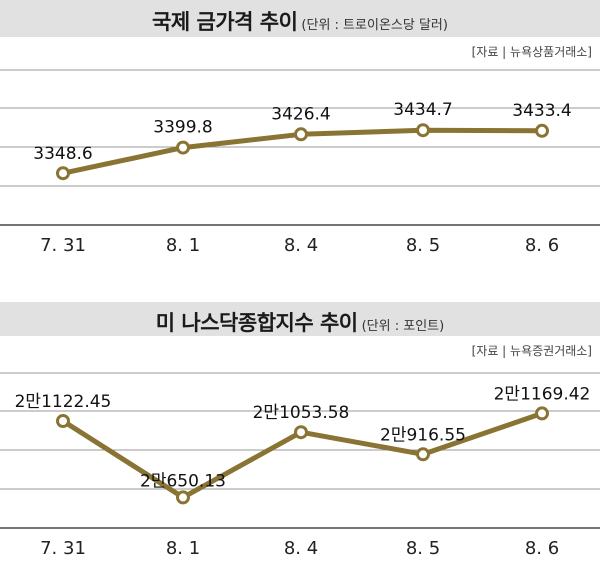 This screenshot has height=582, width=600. Describe the element at coordinates (256, 323) in the screenshot. I see `chart-title: 미 나스닥종합지수 추이` at that location.